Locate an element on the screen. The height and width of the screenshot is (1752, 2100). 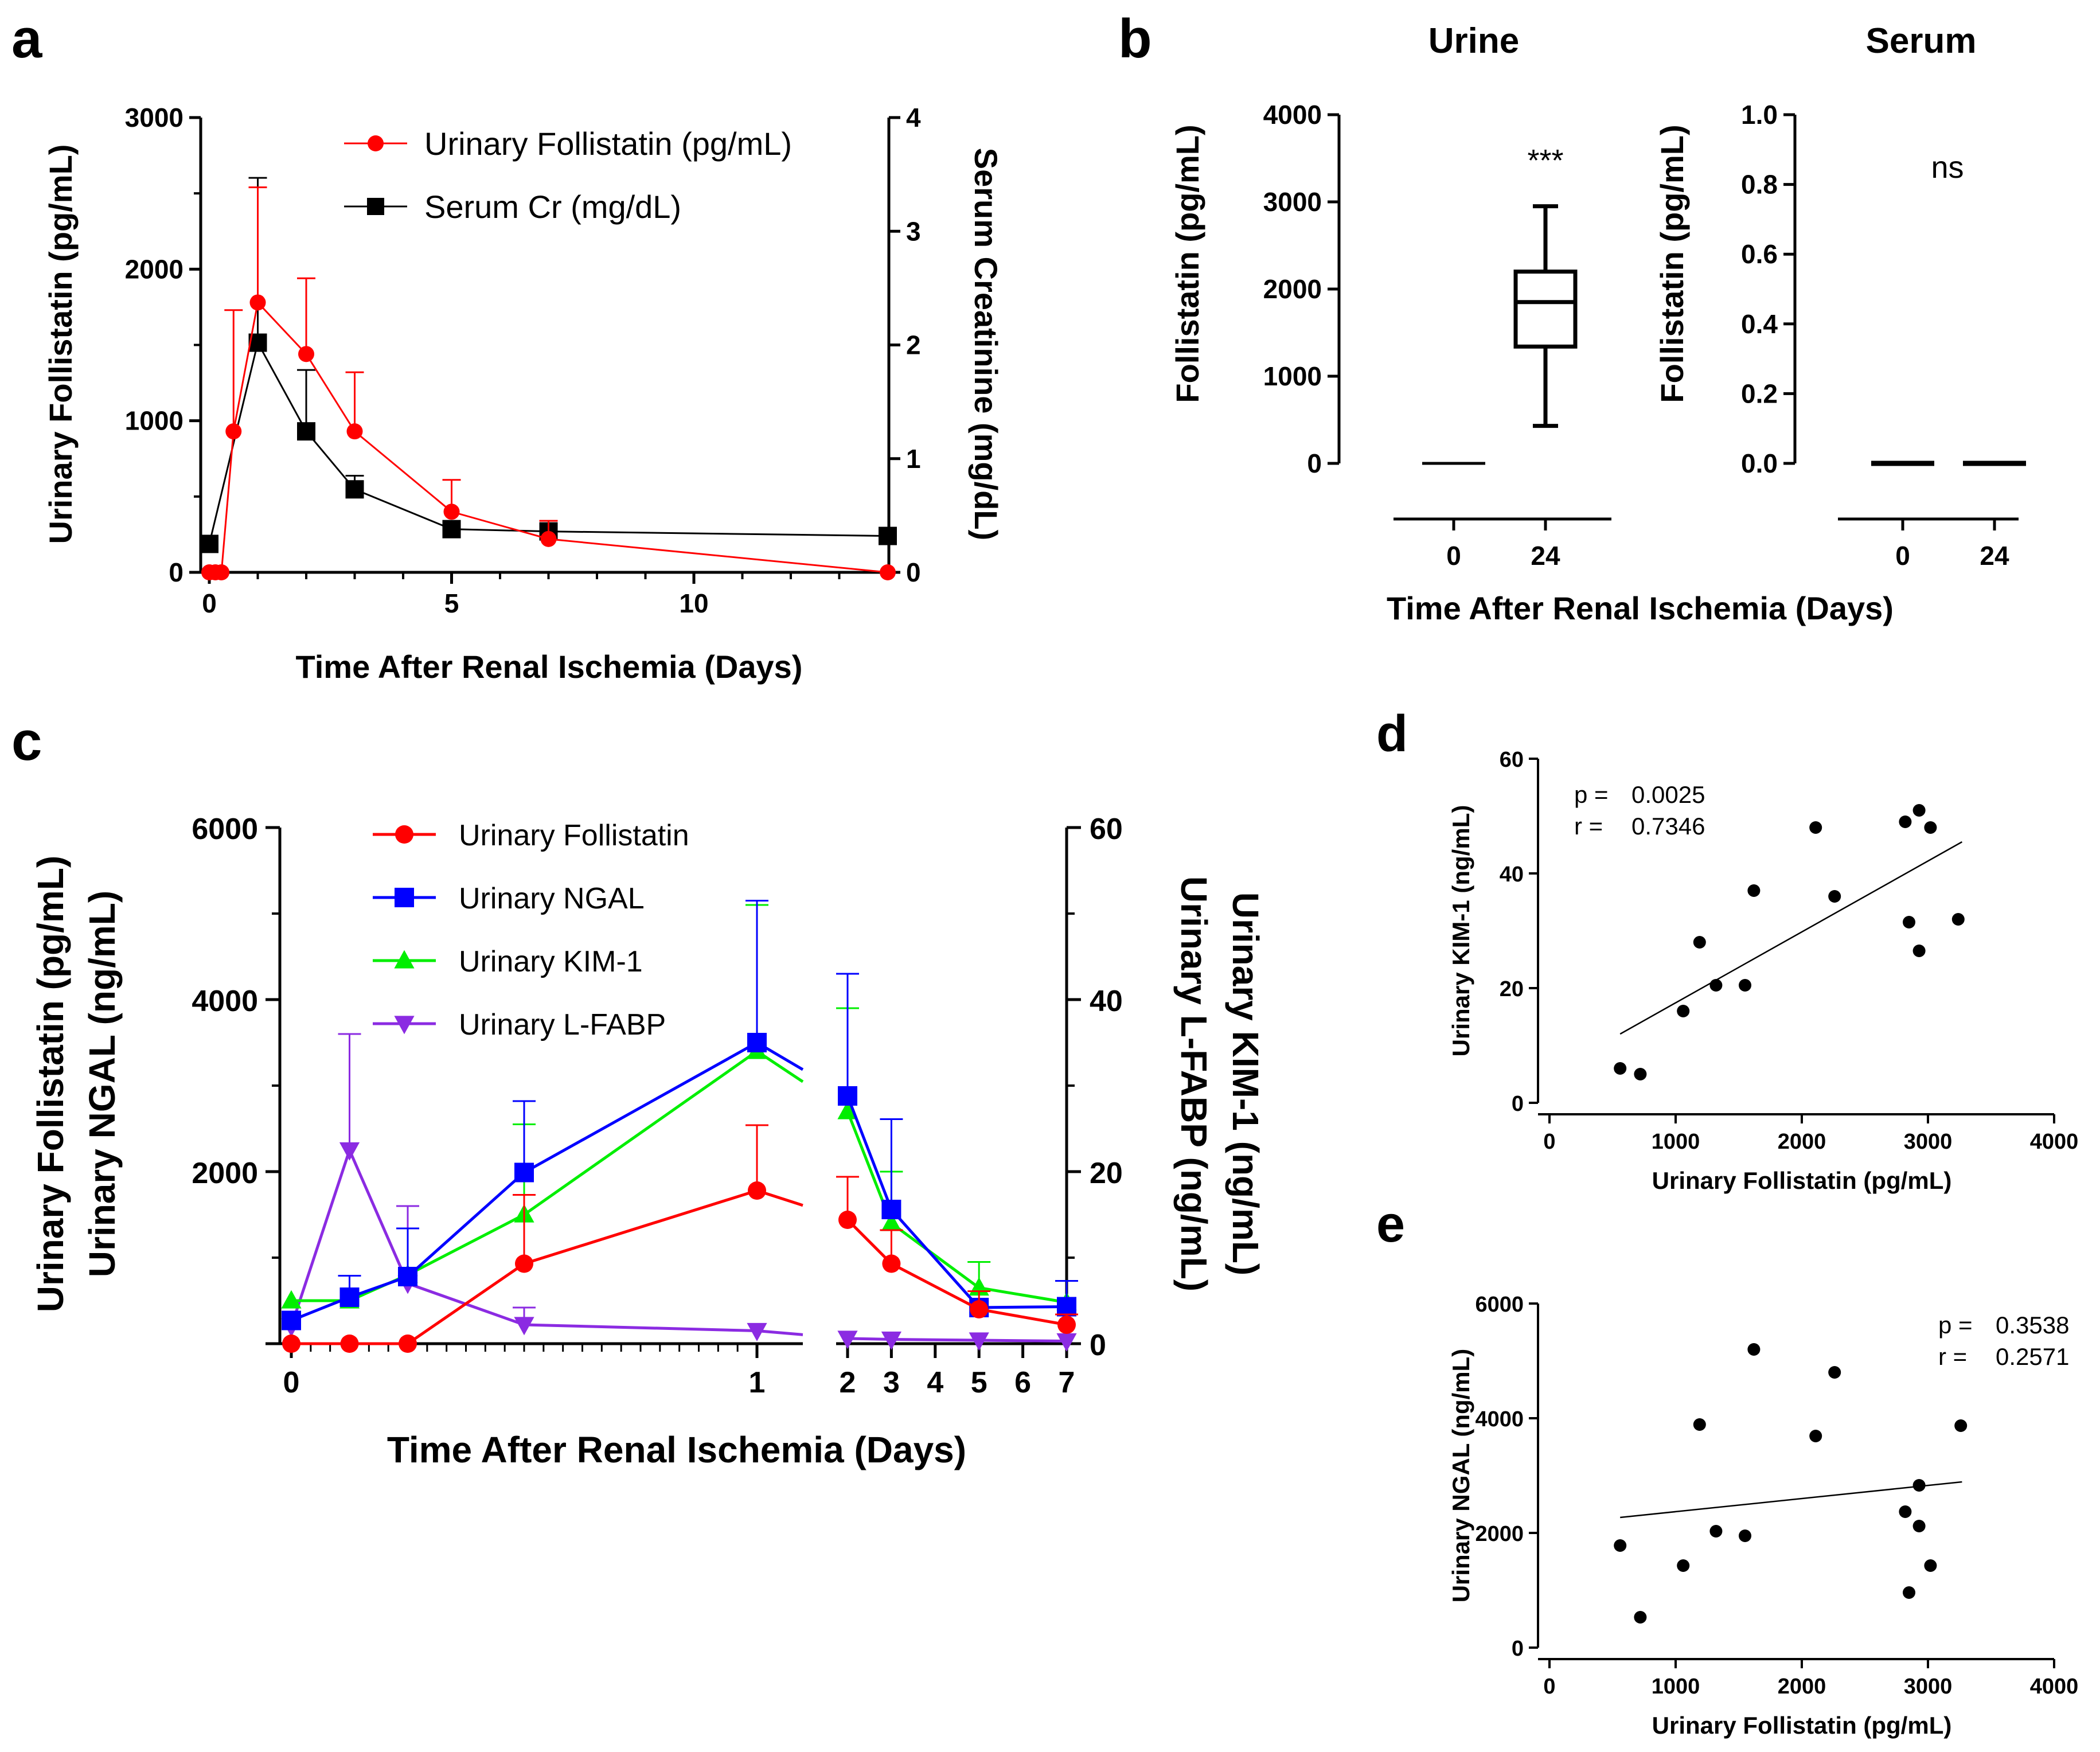
x-tick-label: 0 is located at coordinates (1549, 1687).